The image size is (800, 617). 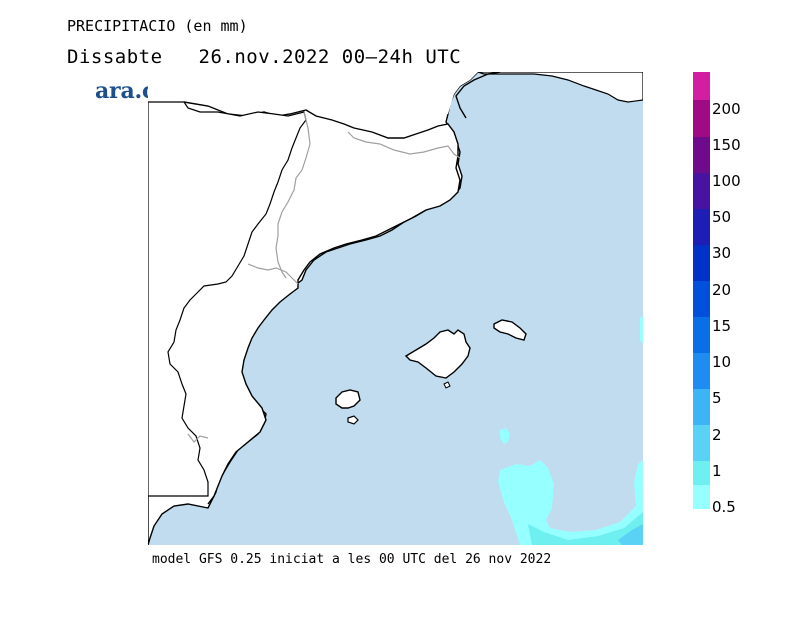 I want to click on precipitation-legend, so click(x=701, y=290).